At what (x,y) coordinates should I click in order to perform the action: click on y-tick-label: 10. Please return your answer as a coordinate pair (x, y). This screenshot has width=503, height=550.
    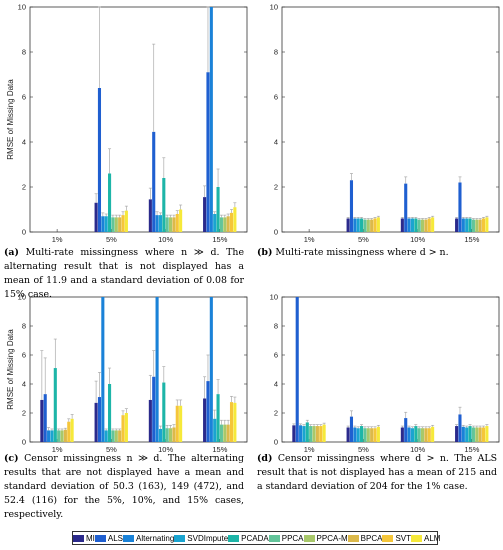
    Looking at the image, I should click on (22, 7).